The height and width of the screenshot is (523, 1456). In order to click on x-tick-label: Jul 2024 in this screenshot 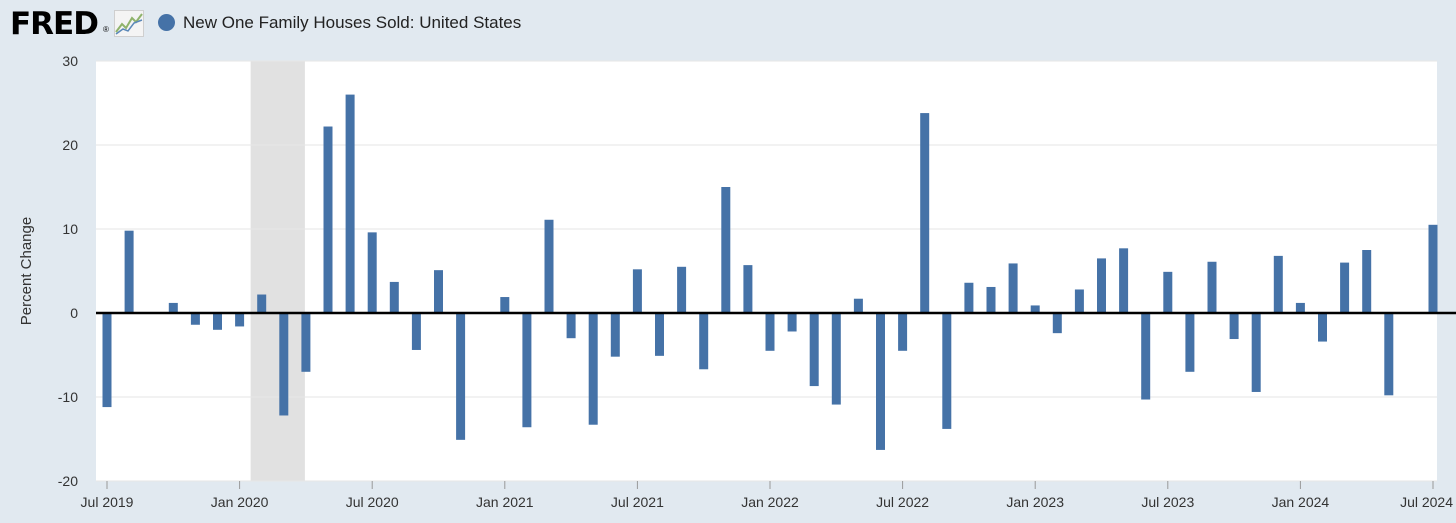, I will do `click(1426, 502)`.